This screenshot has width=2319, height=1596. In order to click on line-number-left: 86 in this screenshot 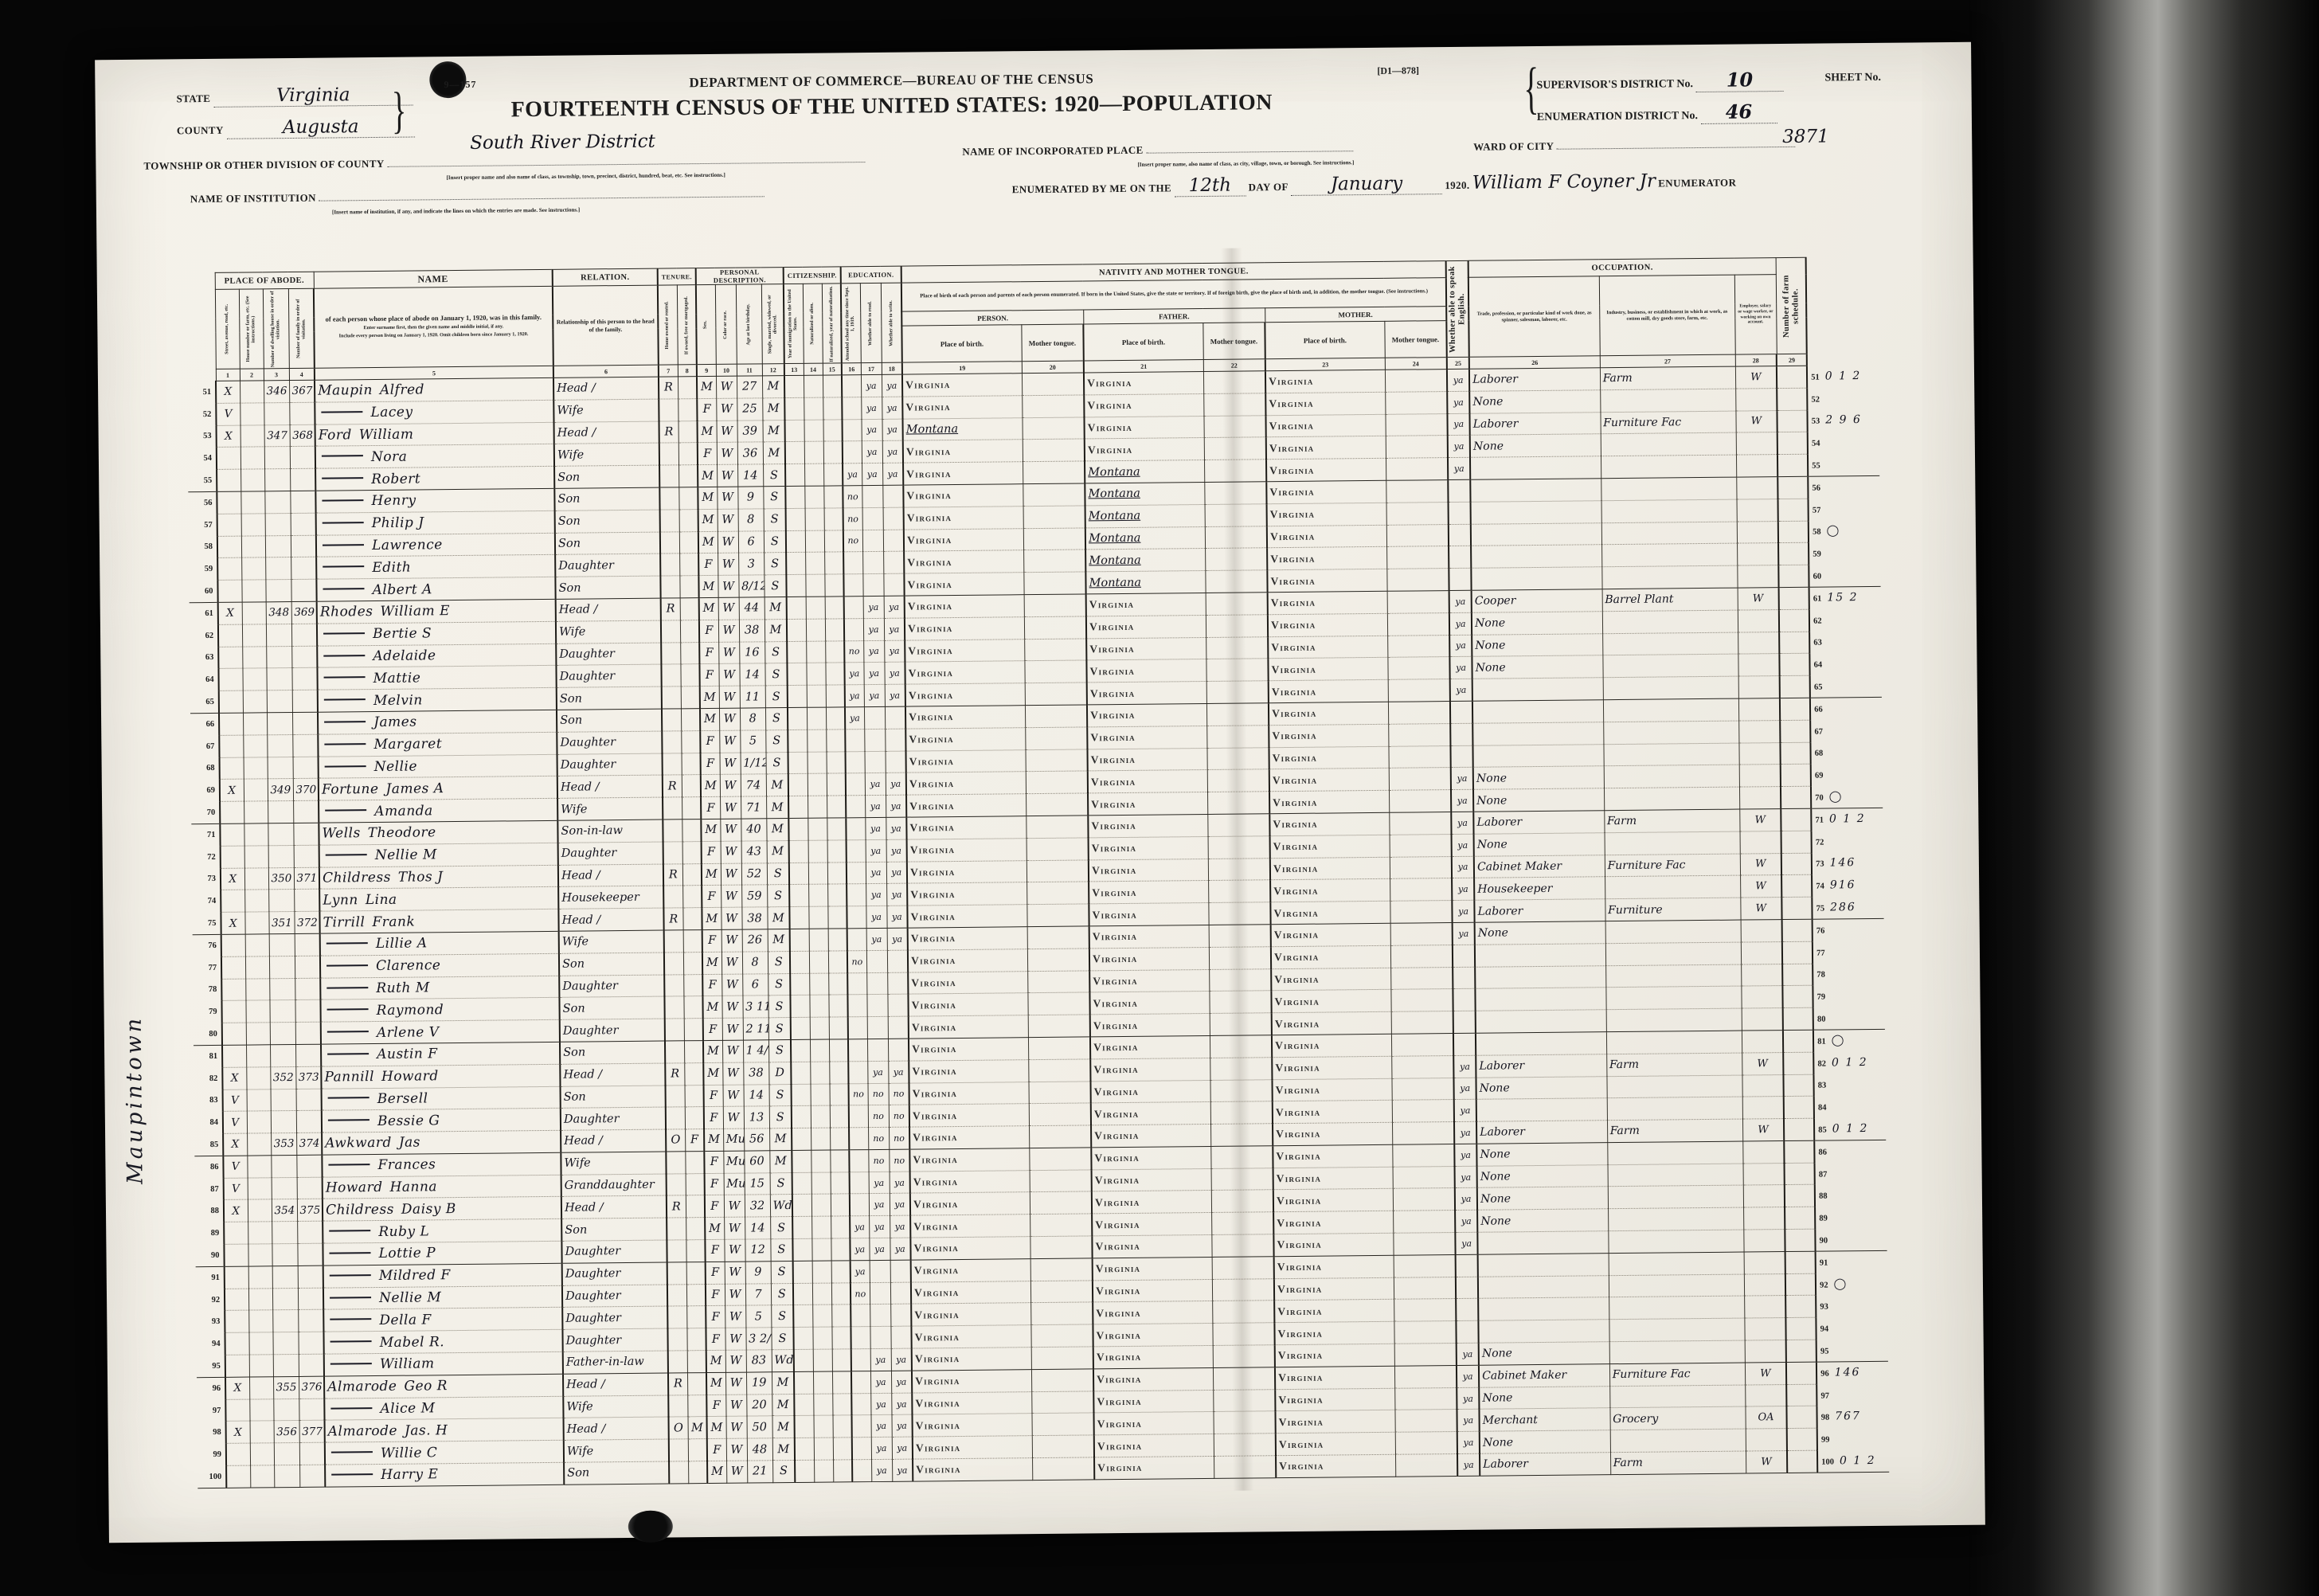, I will do `click(209, 1167)`.